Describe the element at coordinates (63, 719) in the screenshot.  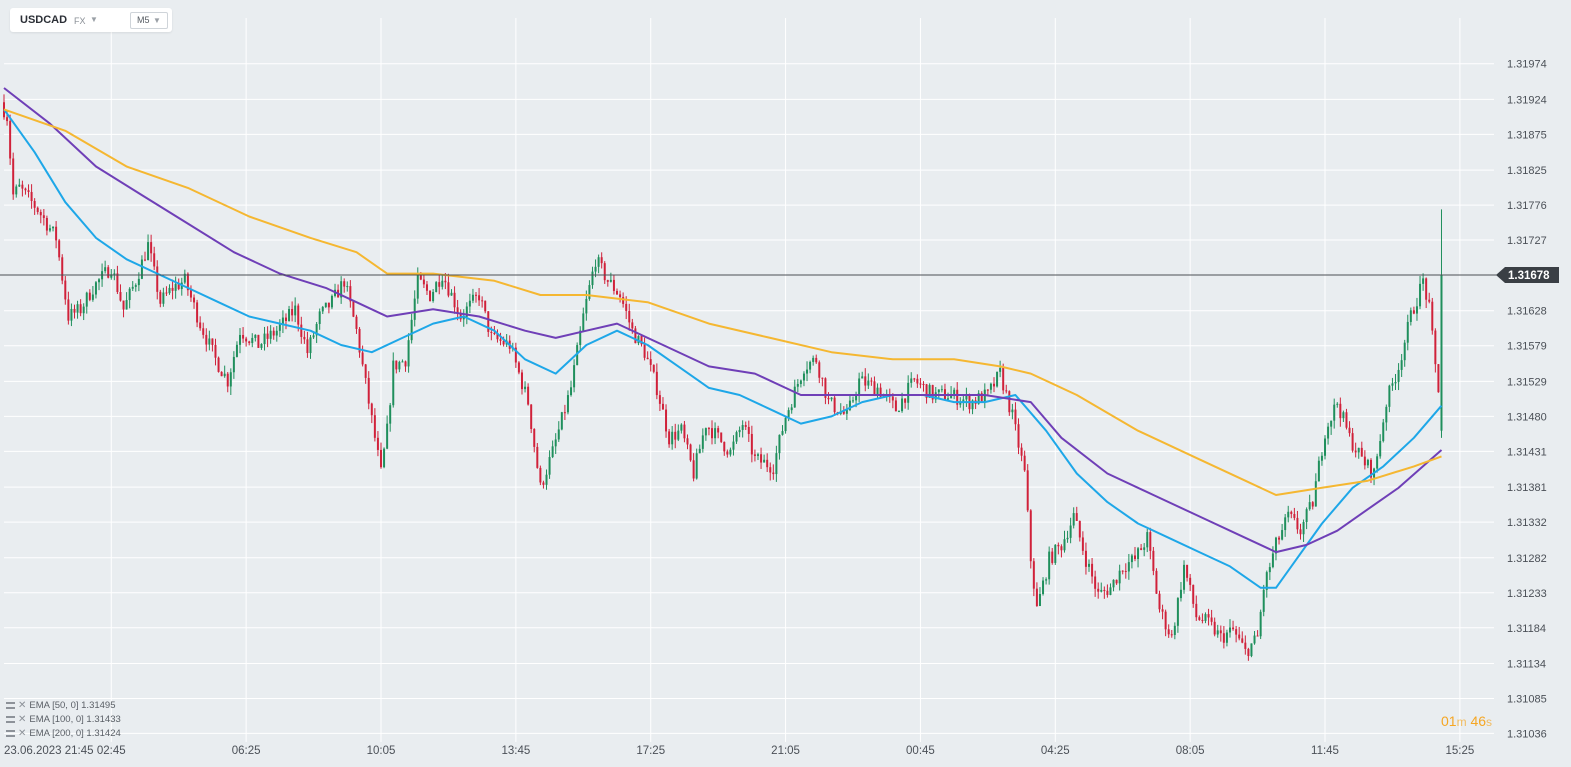
I see `indicator-ema100: ✕ EMA [100, 0] 1.31433` at that location.